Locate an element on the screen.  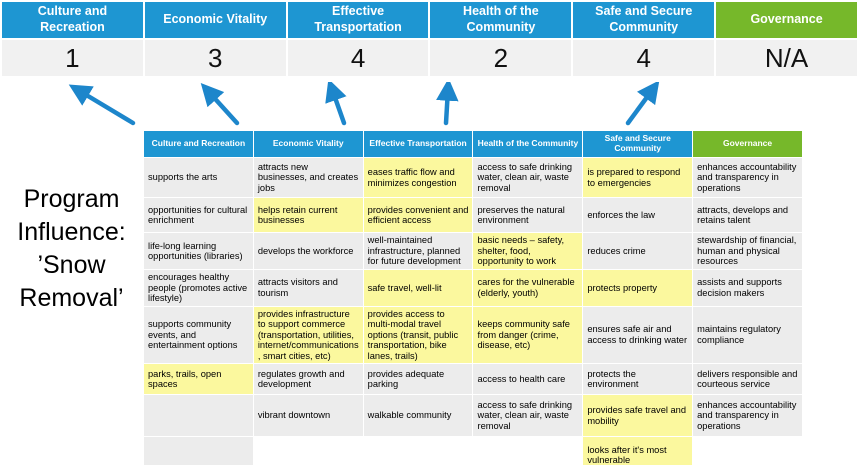
matrix-cell: walkable community is located at coordinates (418, 415).